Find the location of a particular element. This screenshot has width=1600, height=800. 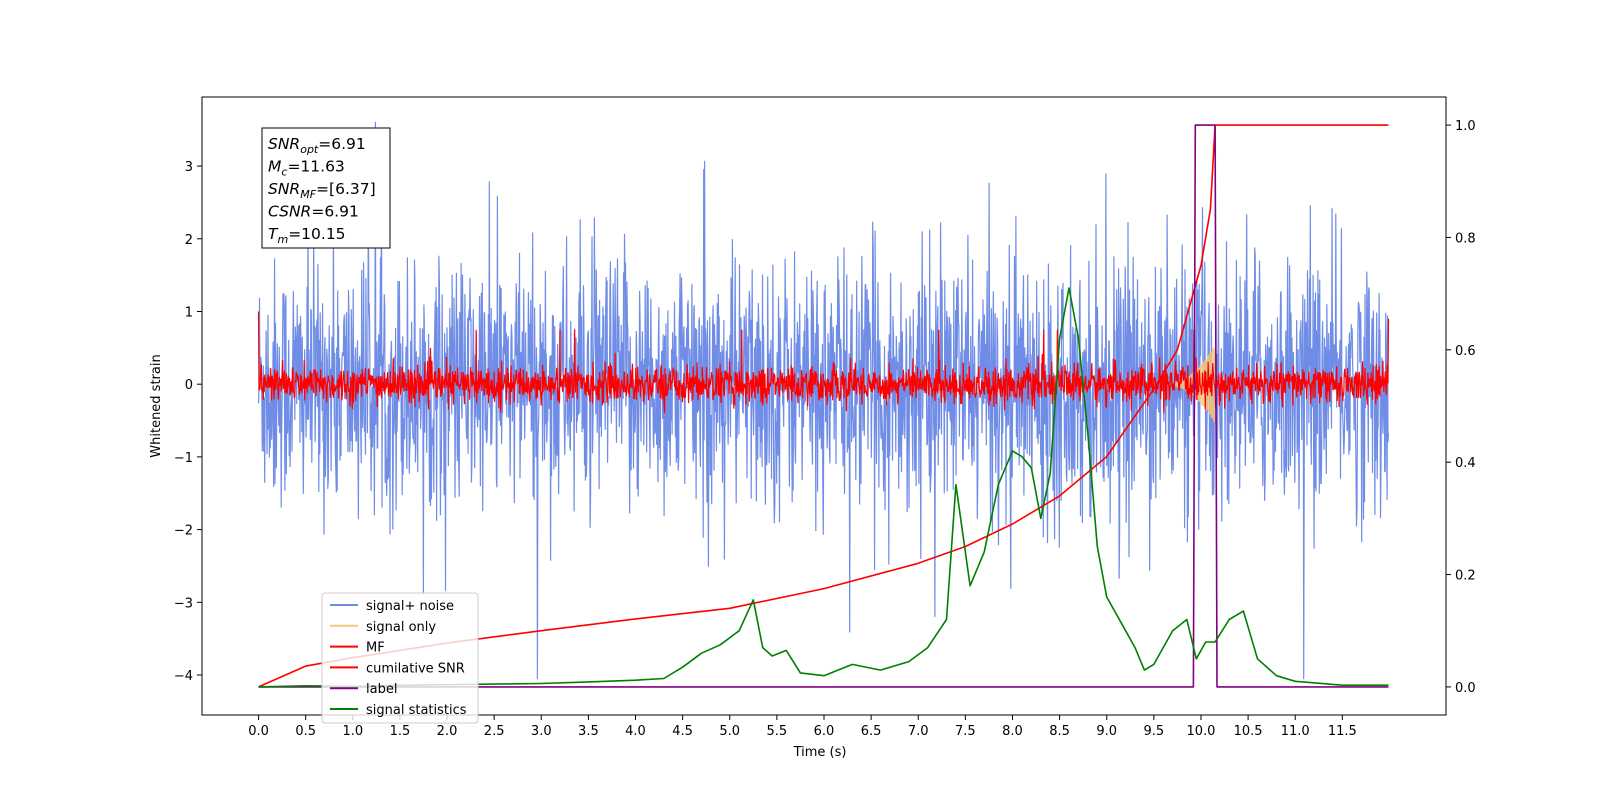

y-right-tick-label: 0.2 is located at coordinates (1465, 576).